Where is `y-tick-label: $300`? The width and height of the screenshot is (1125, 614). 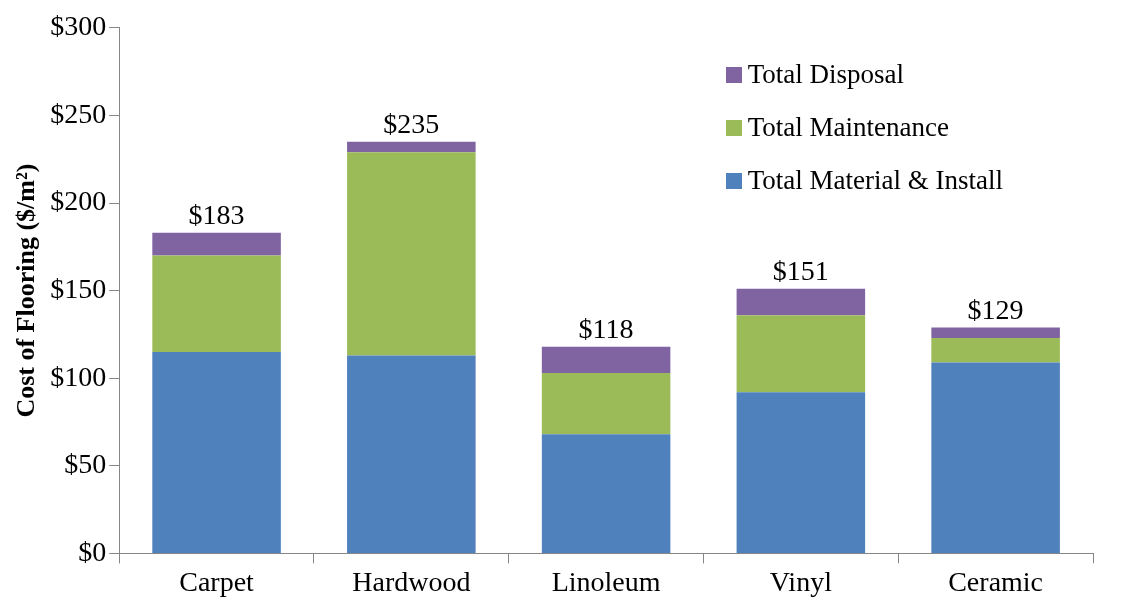
y-tick-label: $300 is located at coordinates (78, 26).